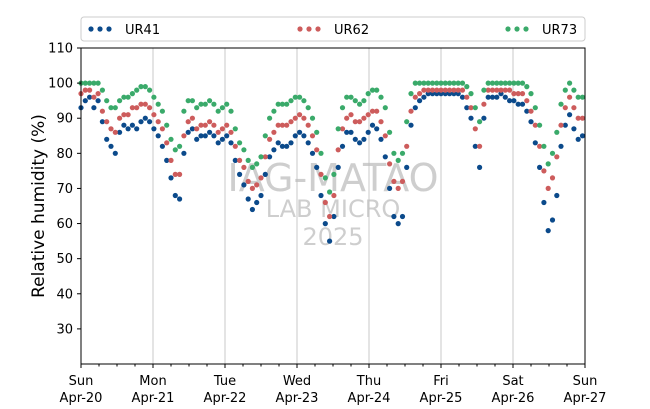 Image resolution: width=650 pixels, height=409 pixels. I want to click on y-axis: 30 40 50 60 70 80 90 100 110, so click(64, 189).